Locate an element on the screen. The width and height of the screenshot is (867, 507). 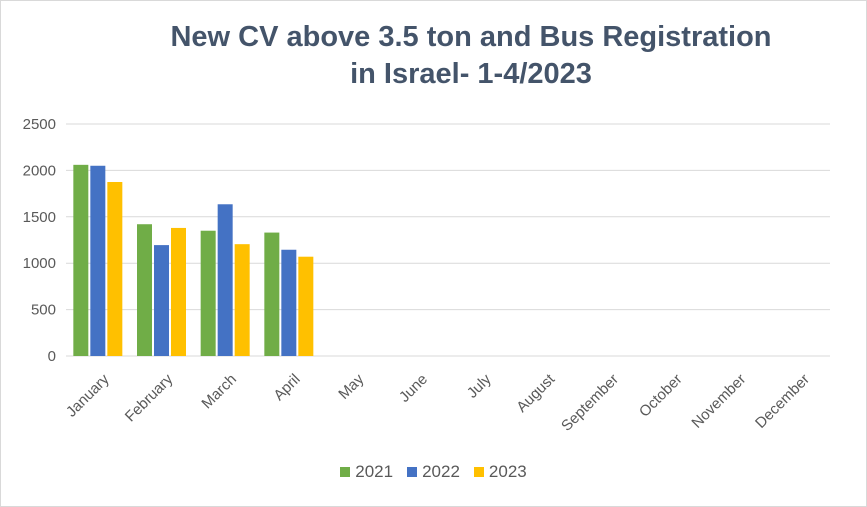
x-tick-label: August is located at coordinates (536, 393).